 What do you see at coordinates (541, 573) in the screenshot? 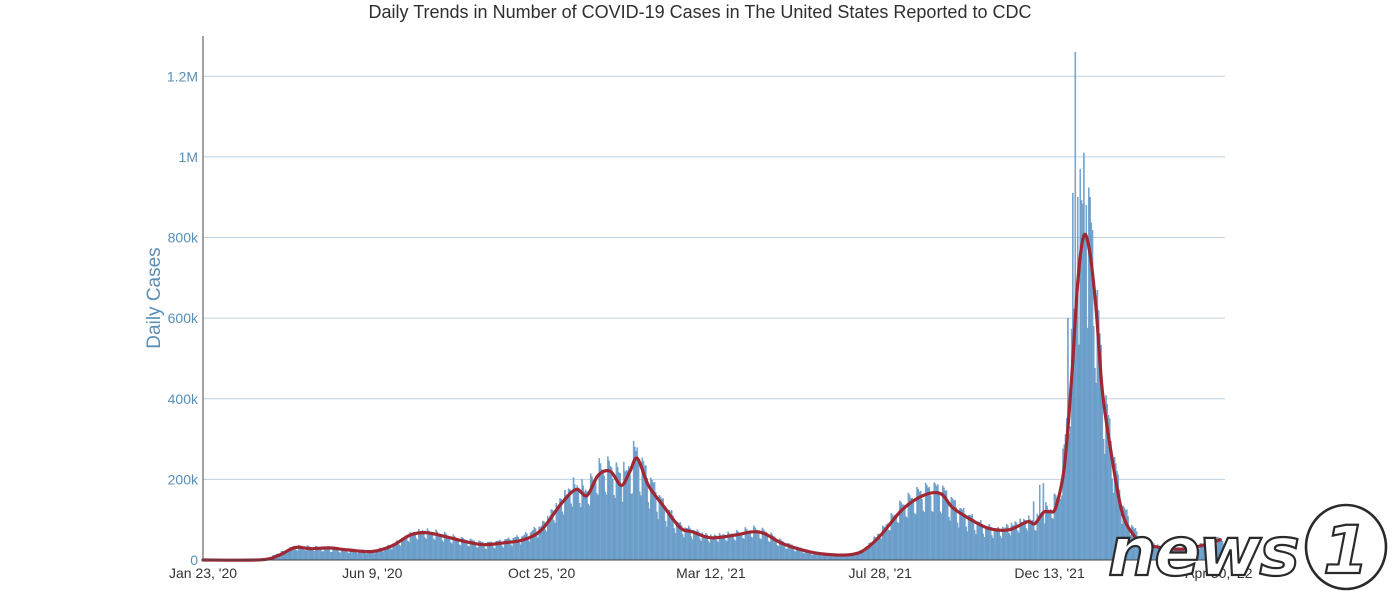
I see `x-tick-label: Oct 25, '20` at bounding box center [541, 573].